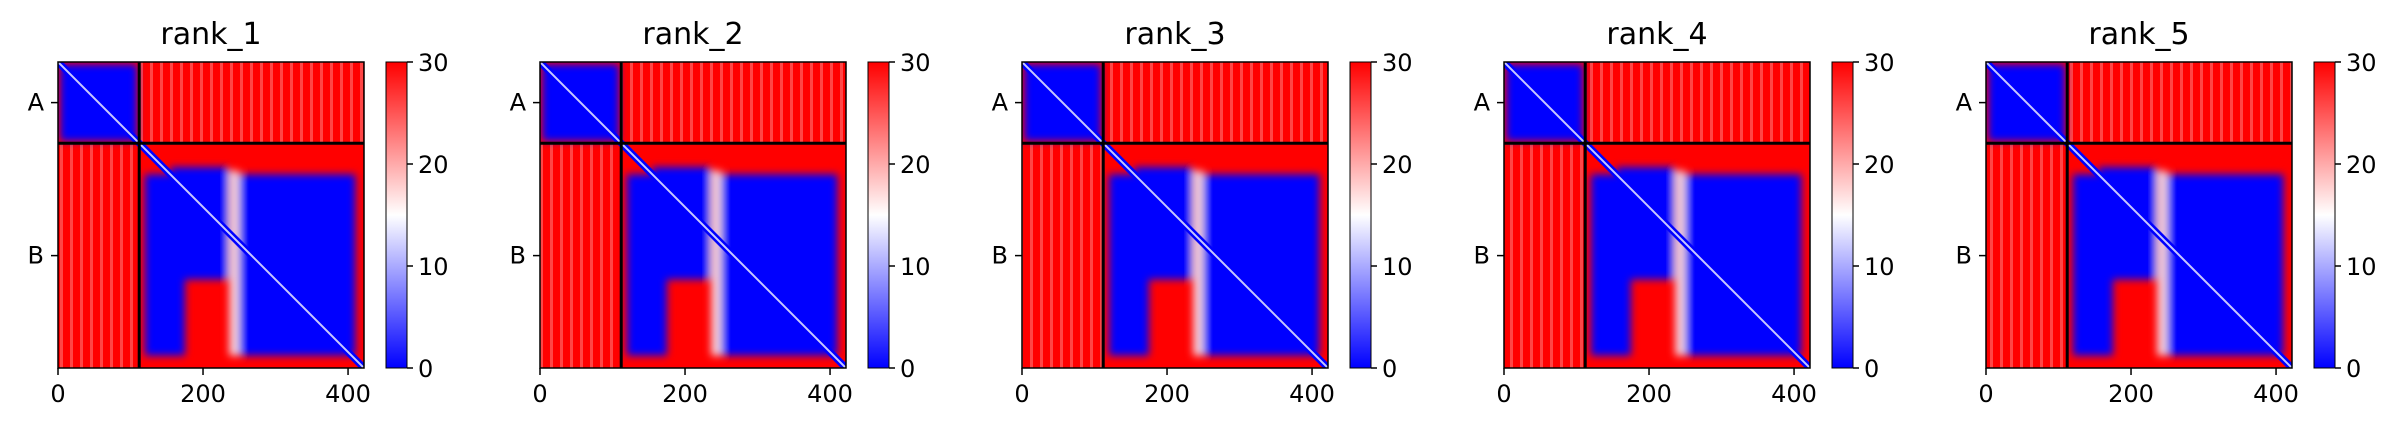 The image size is (2401, 442). What do you see at coordinates (210, 34) in the screenshot?
I see `panel-title: rank_1` at bounding box center [210, 34].